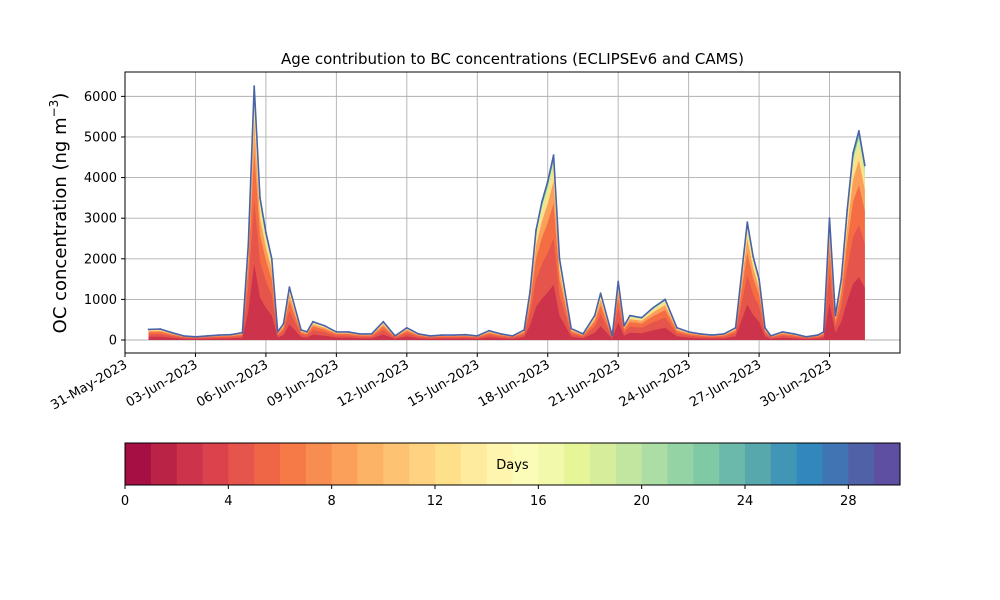 This screenshot has width=1000, height=600. I want to click on y-tick-label: 3000, so click(100, 219).